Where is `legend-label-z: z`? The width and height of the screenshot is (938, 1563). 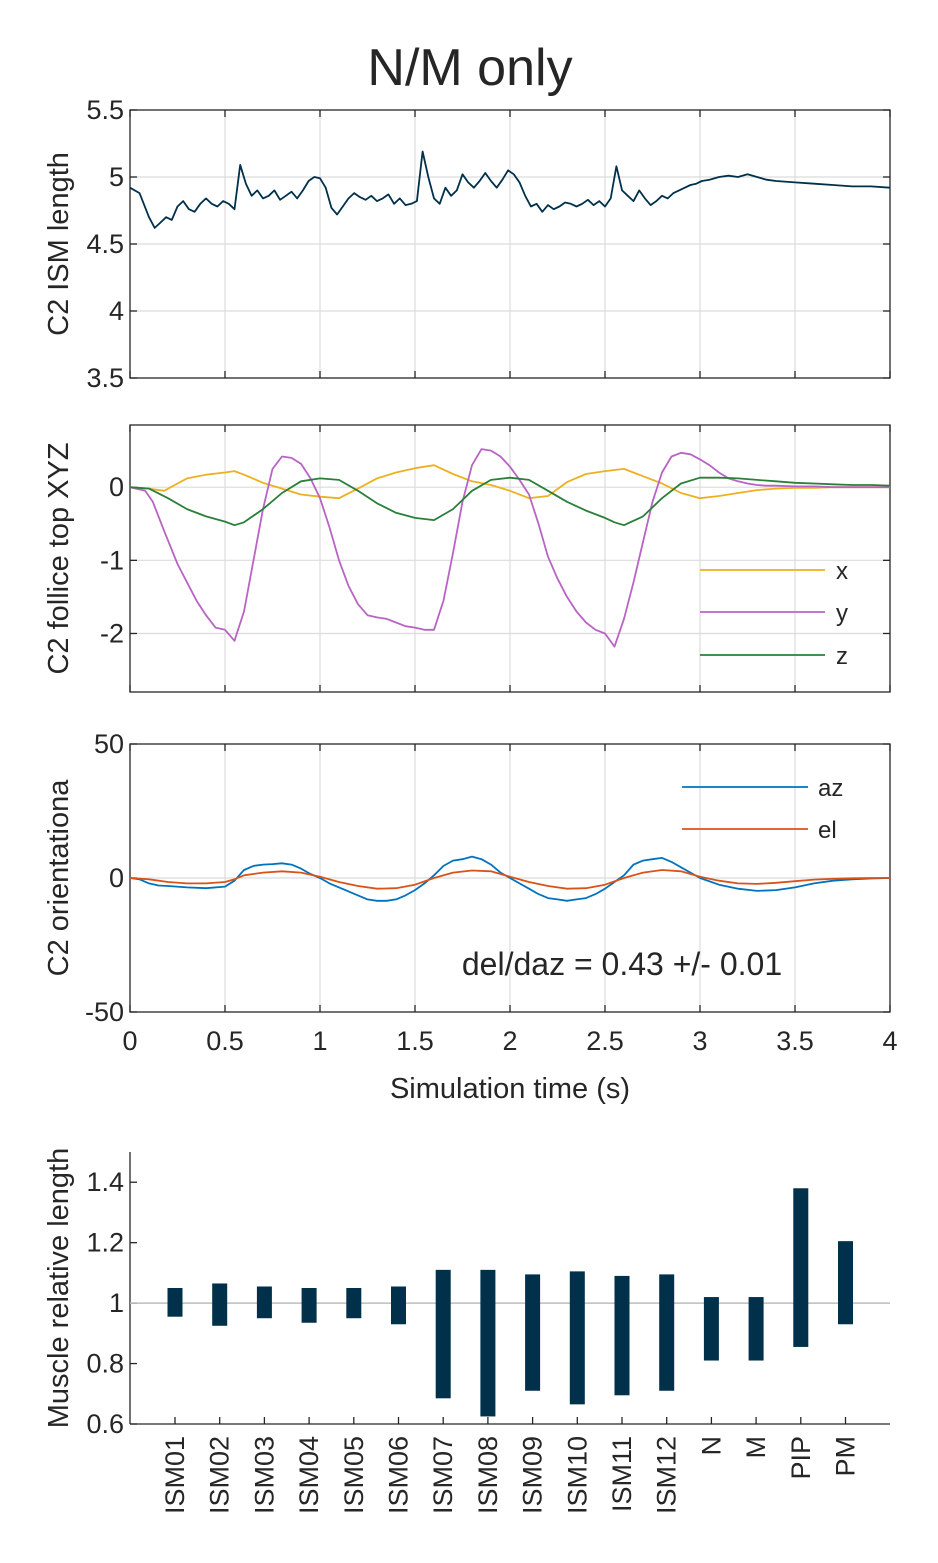
legend-label-z: z is located at coordinates (842, 656).